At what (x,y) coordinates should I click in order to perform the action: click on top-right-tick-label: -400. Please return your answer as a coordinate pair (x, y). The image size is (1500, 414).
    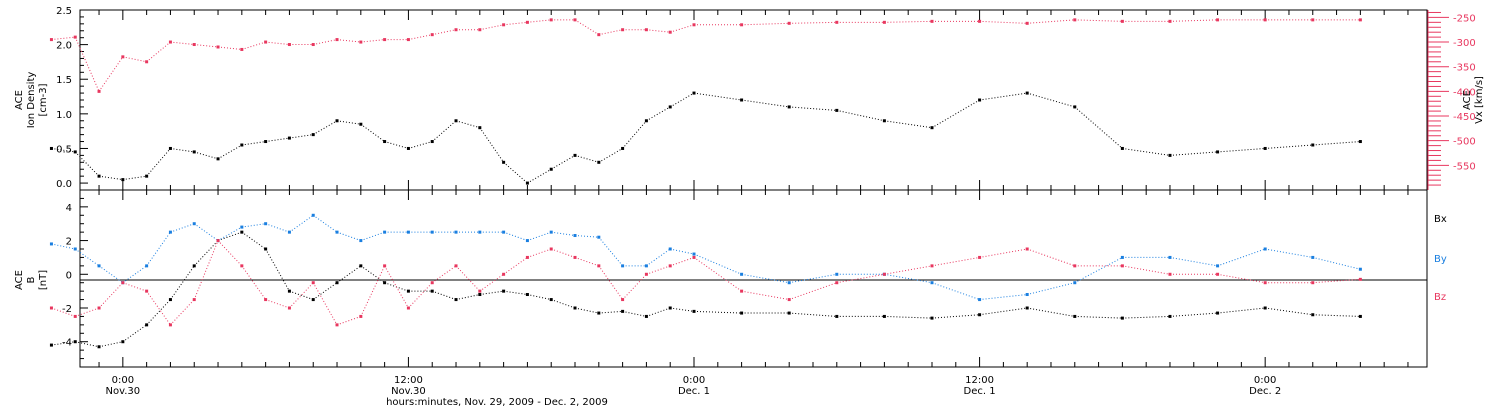
    Looking at the image, I should click on (1464, 92).